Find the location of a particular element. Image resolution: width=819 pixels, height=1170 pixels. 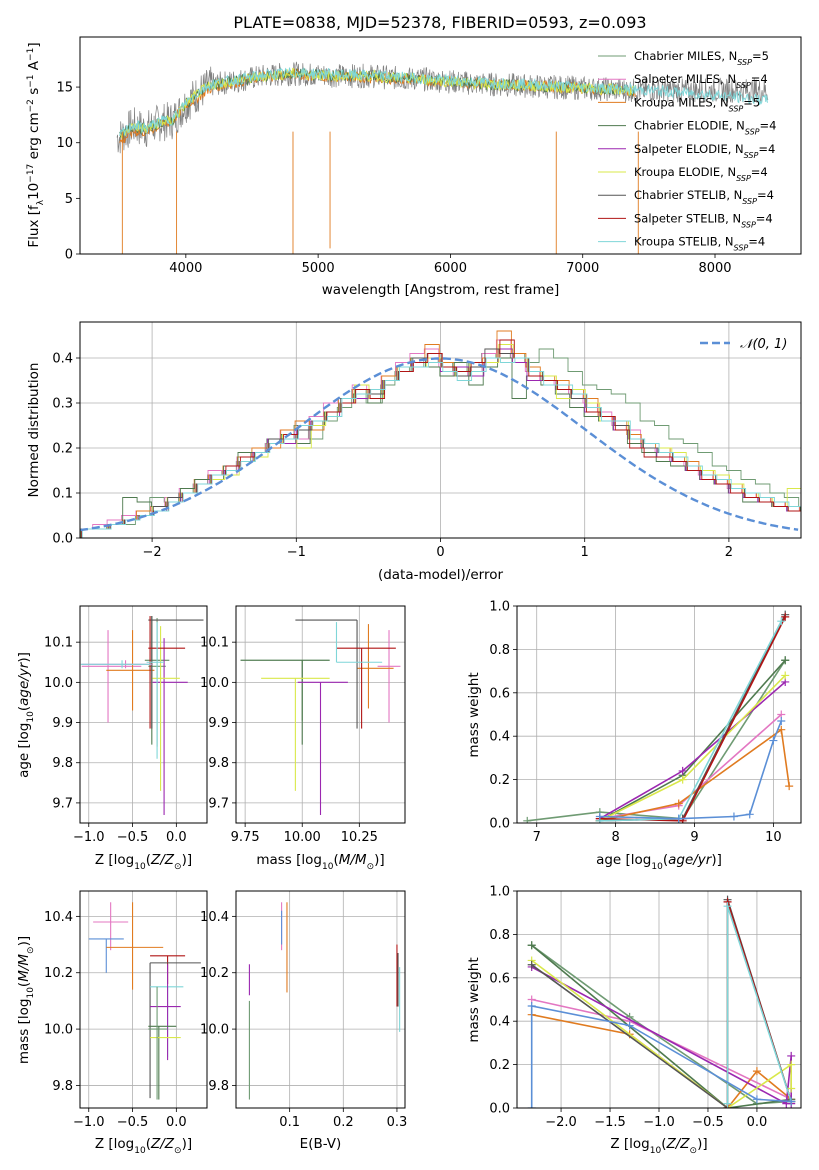

axes-weight_vs_Z is located at coordinates (659, 999).